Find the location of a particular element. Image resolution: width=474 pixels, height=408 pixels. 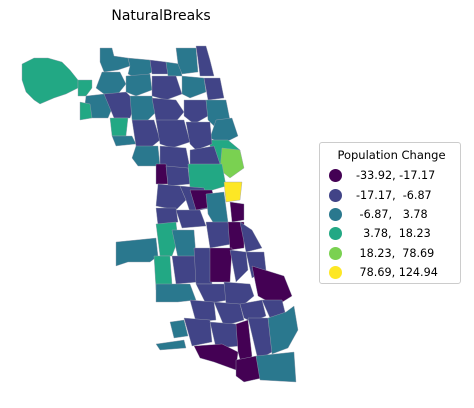

legend-label: -6.87, 3.78 is located at coordinates (392, 214).